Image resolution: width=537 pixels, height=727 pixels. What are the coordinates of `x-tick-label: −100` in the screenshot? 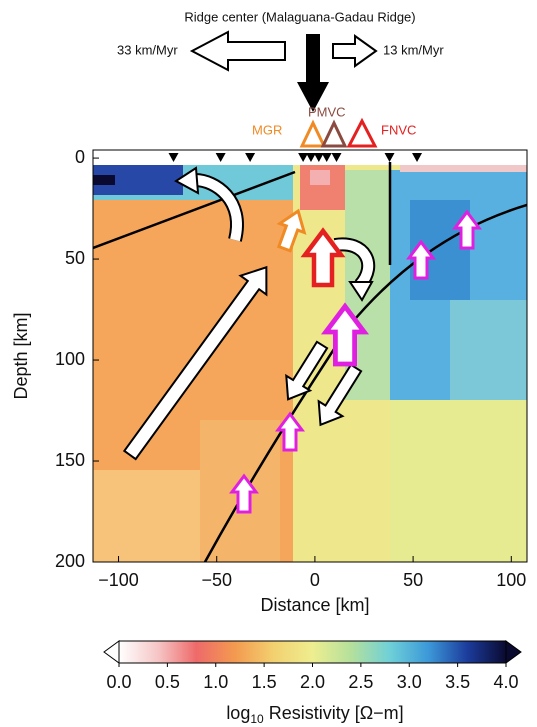 It's located at (118, 580).